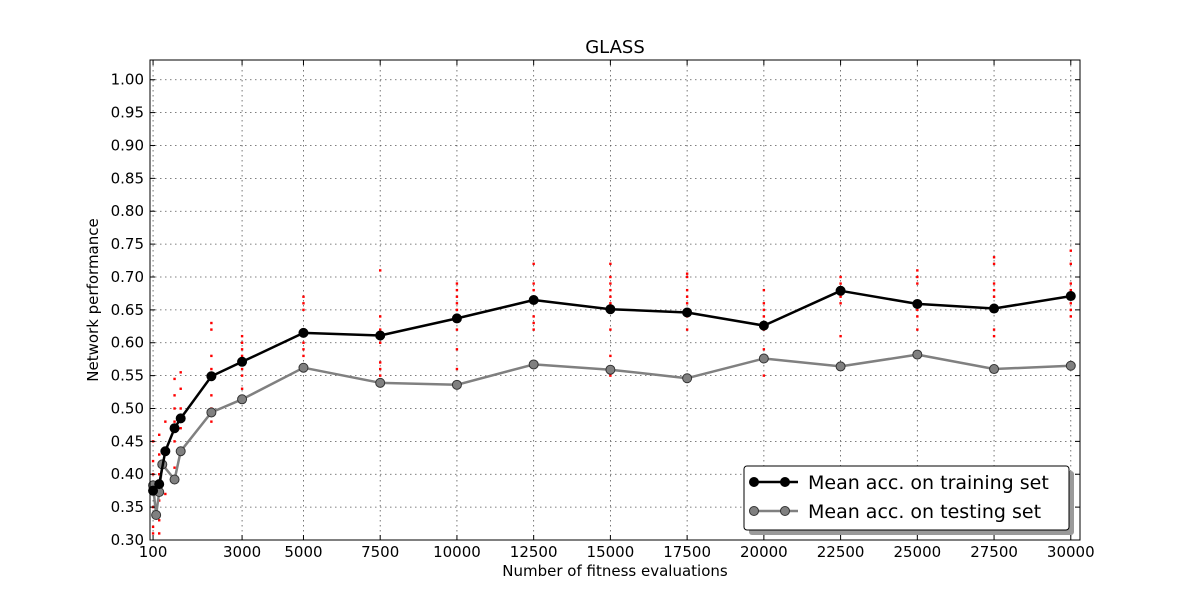 Image resolution: width=1200 pixels, height=600 pixels. I want to click on legend-label-testing: Mean acc. on testing set, so click(924, 512).